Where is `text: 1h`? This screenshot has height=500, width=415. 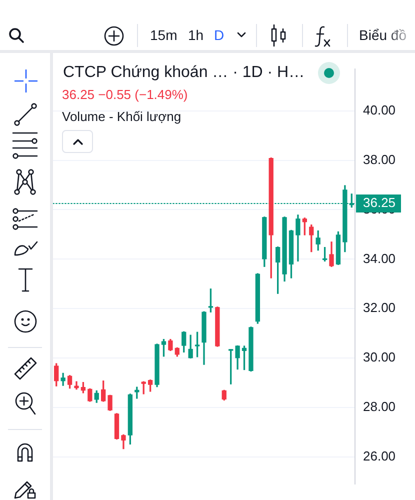 text: 1h is located at coordinates (196, 35).